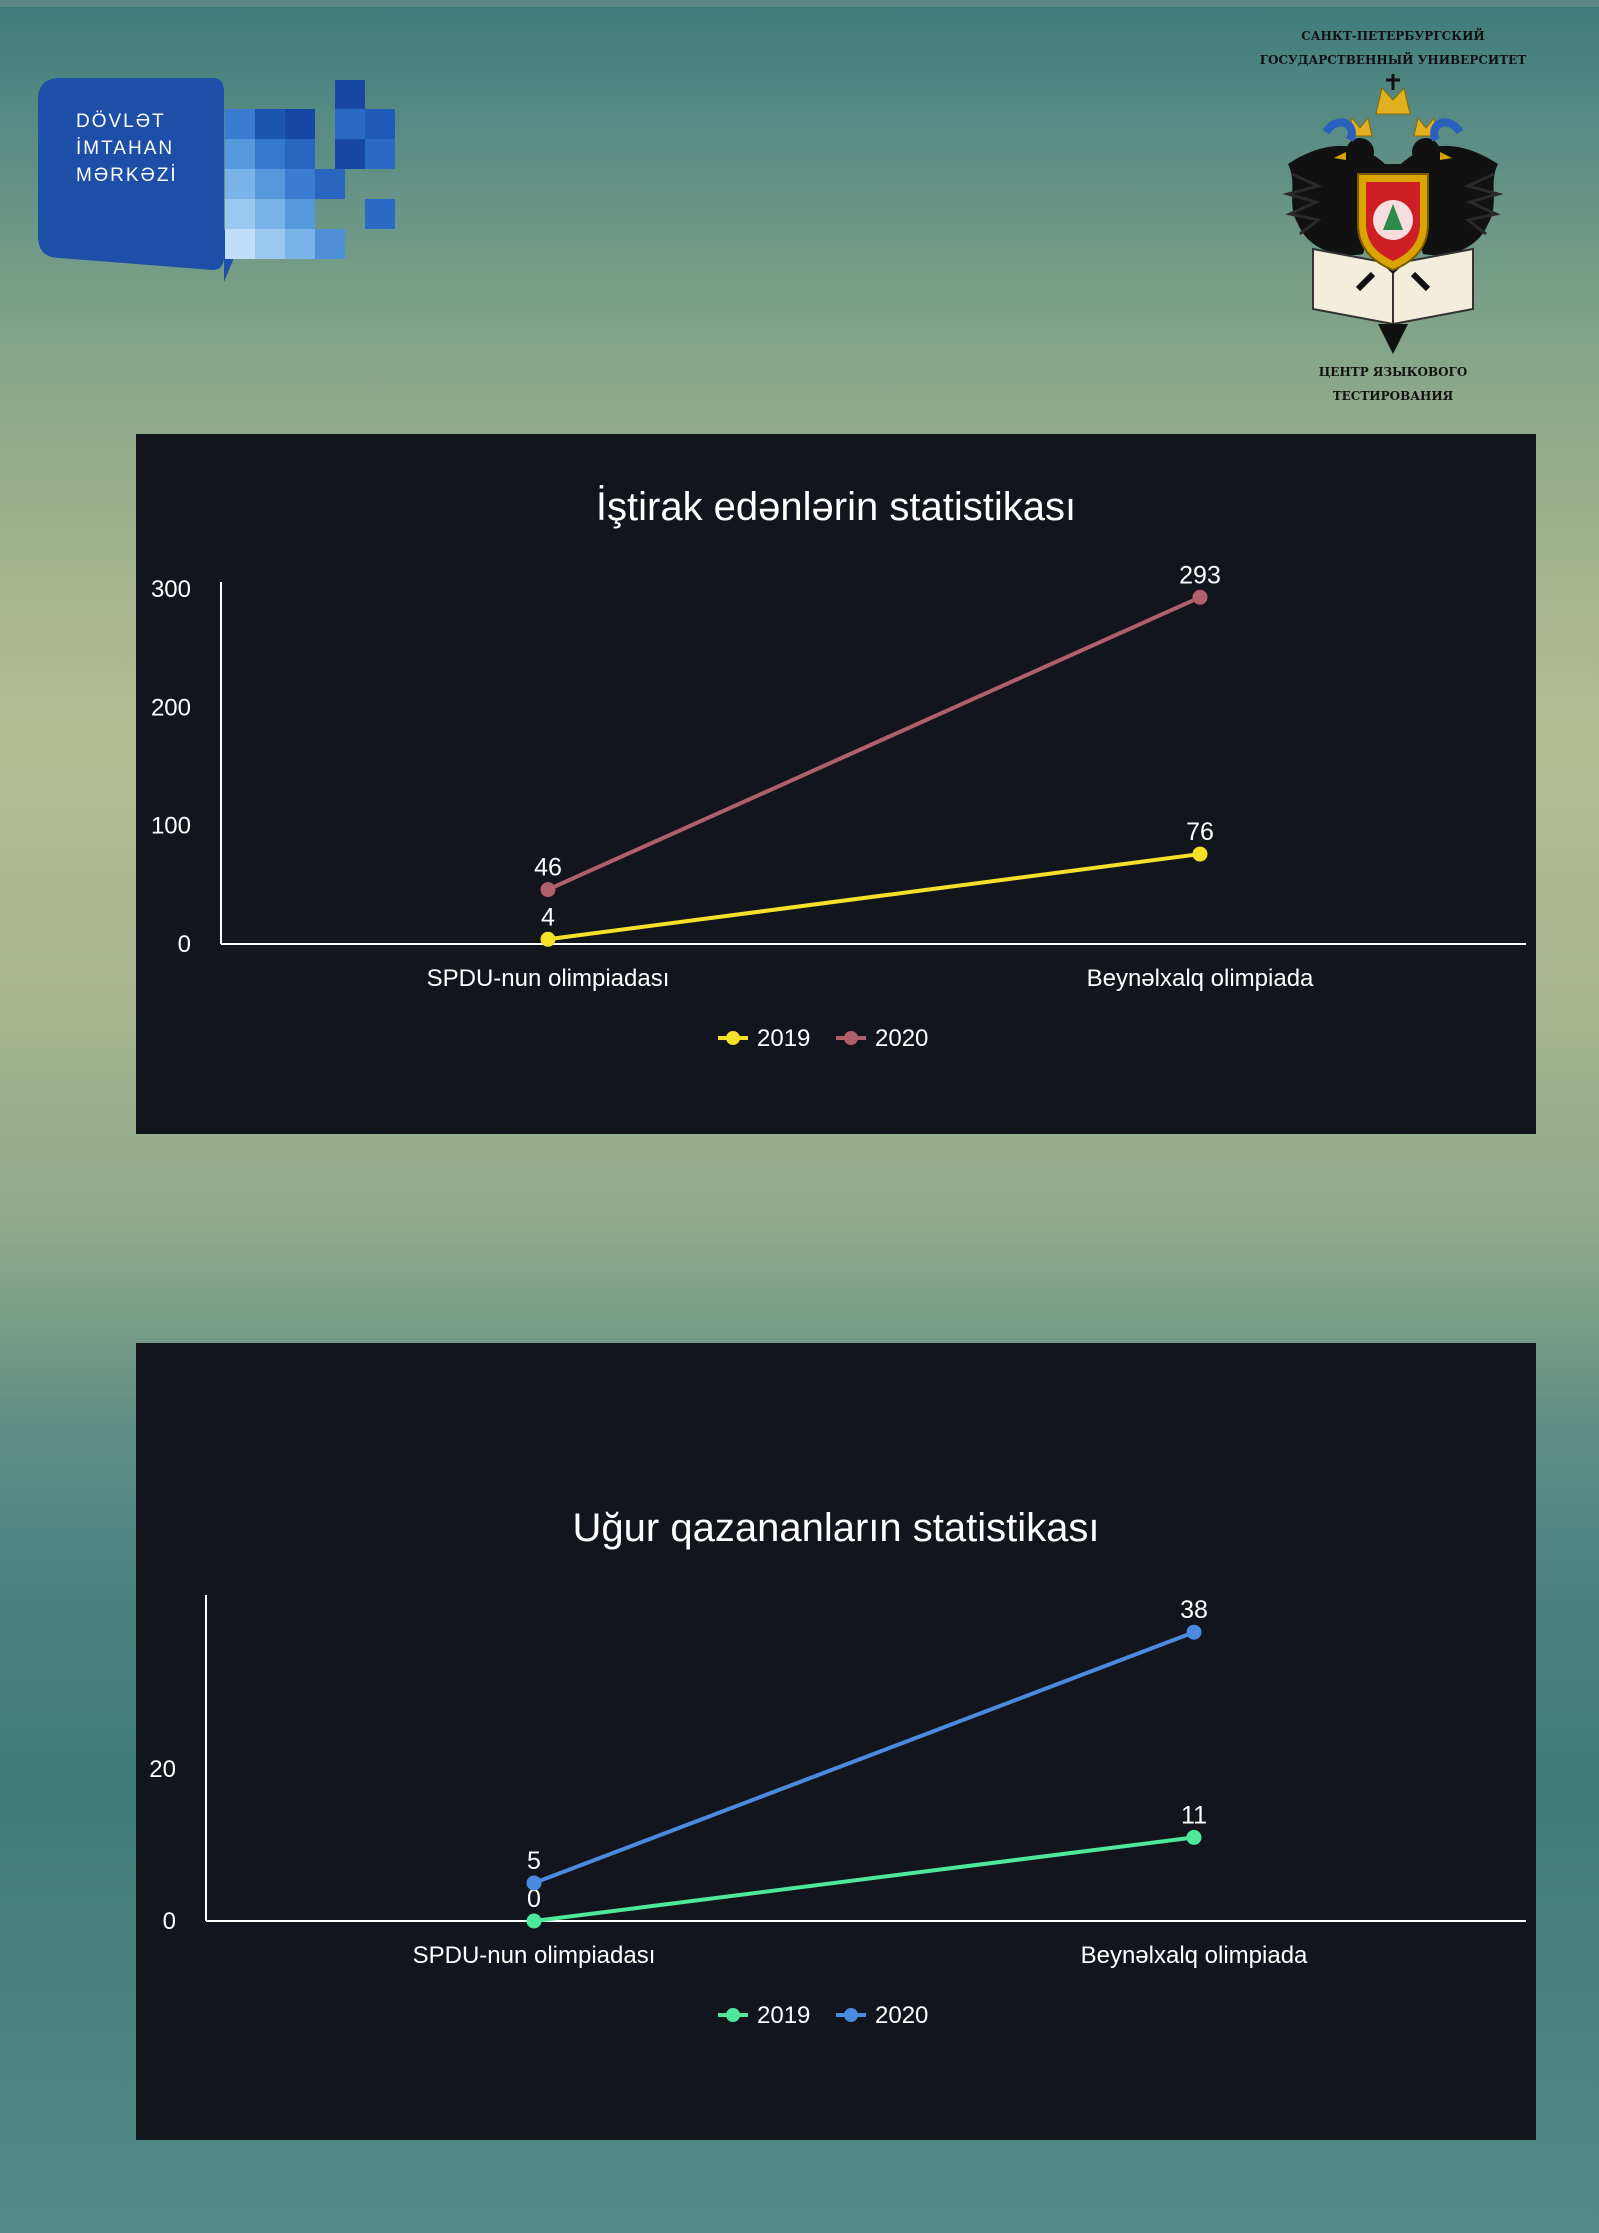 Image resolution: width=1599 pixels, height=2233 pixels. What do you see at coordinates (125, 148) in the screenshot?
I see `dim-logo-line-2: İMTAHAN` at bounding box center [125, 148].